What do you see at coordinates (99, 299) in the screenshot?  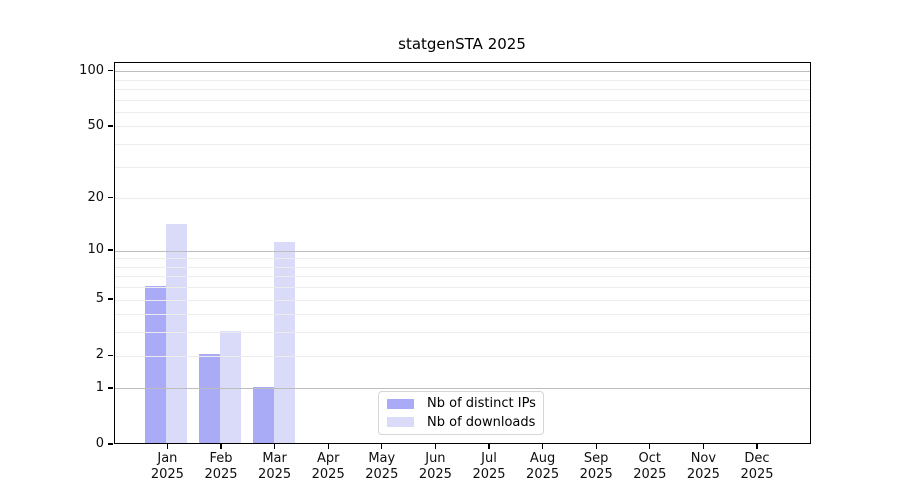 I see `y-tick-label: 5` at bounding box center [99, 299].